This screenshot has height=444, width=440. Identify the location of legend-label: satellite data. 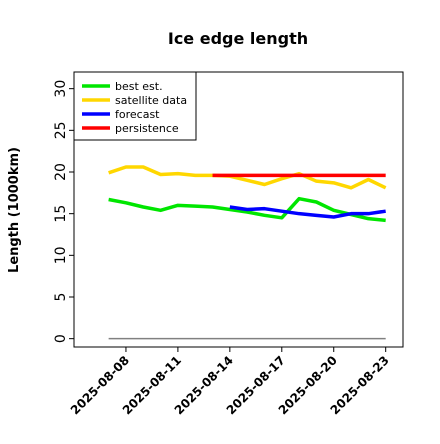
(151, 100).